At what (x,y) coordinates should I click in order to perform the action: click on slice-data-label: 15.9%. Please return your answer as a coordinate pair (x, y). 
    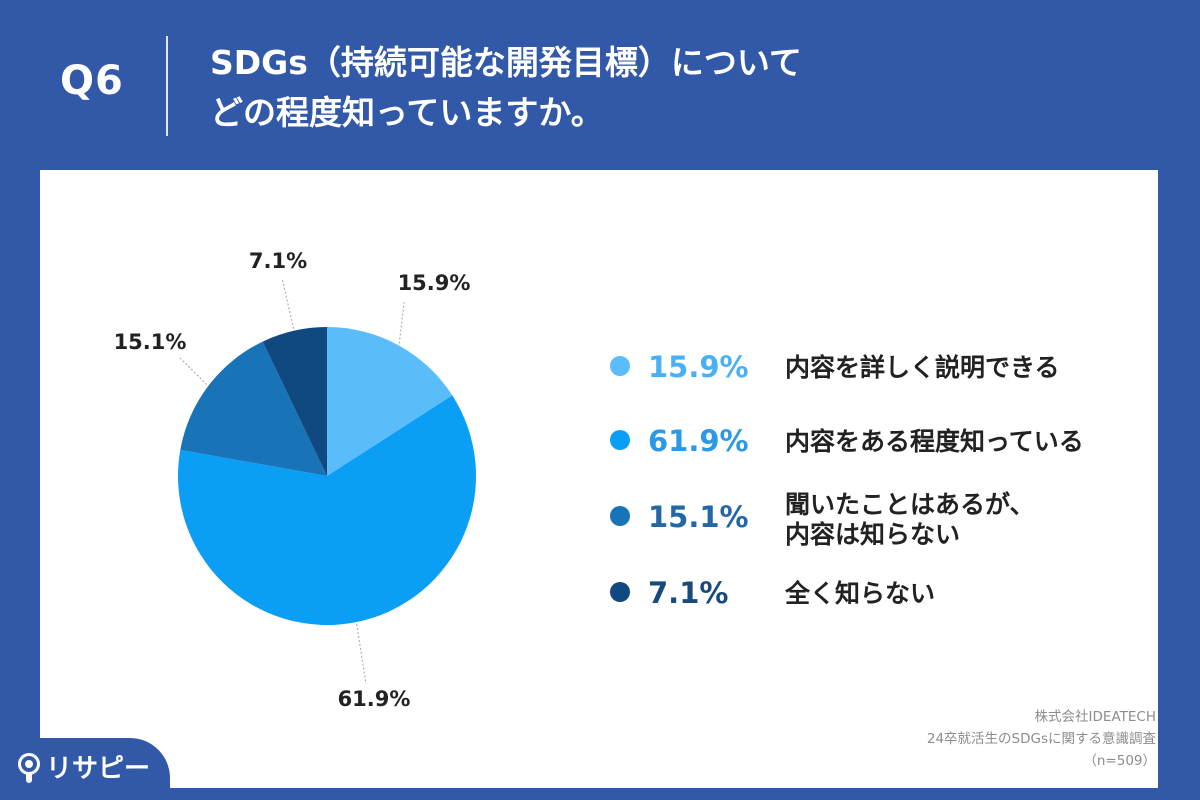
    Looking at the image, I should click on (434, 283).